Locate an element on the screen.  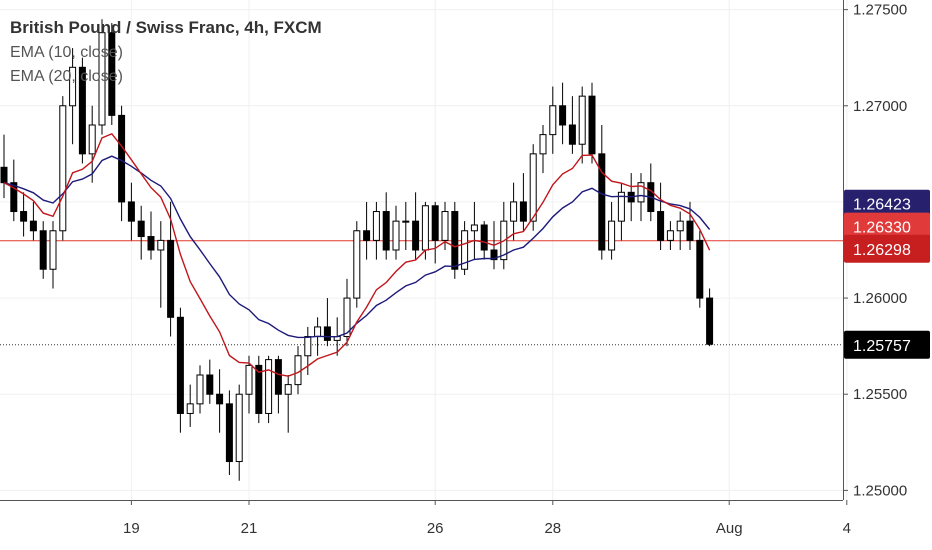
x-tick-label: Aug is located at coordinates (729, 528).